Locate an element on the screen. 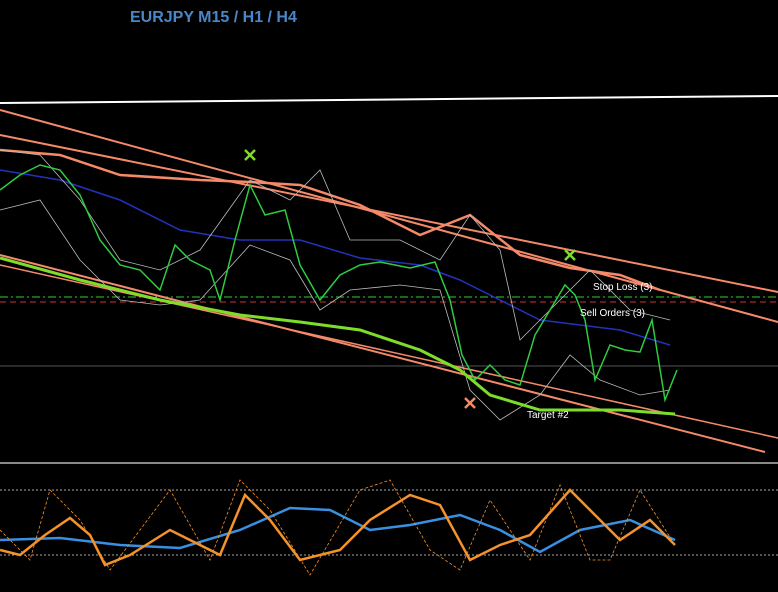 Image resolution: width=778 pixels, height=592 pixels. oscillator-fast is located at coordinates (338, 527).